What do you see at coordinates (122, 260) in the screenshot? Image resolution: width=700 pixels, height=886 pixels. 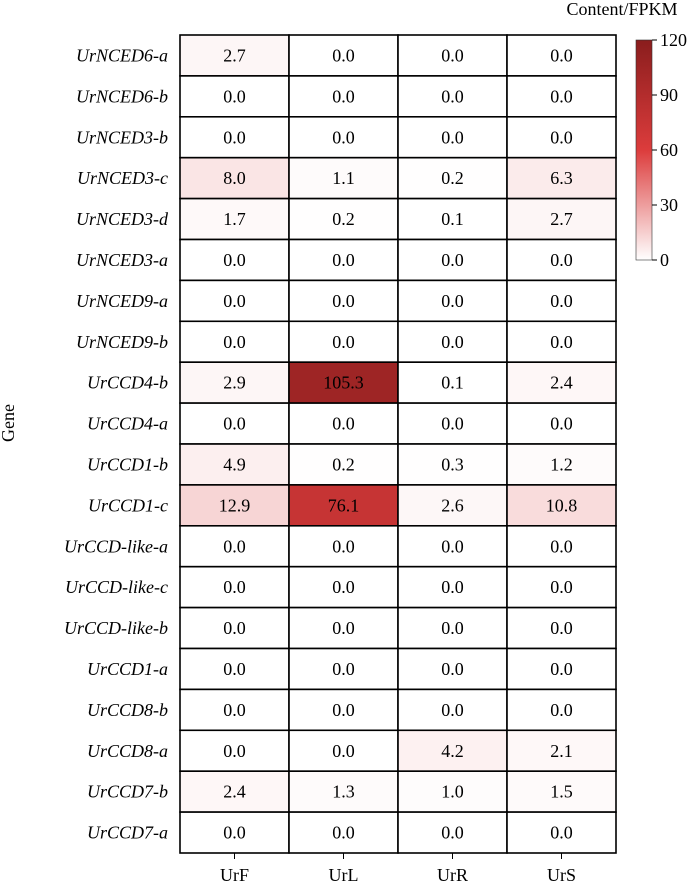 I see `gene-label: UrNCED3-a` at bounding box center [122, 260].